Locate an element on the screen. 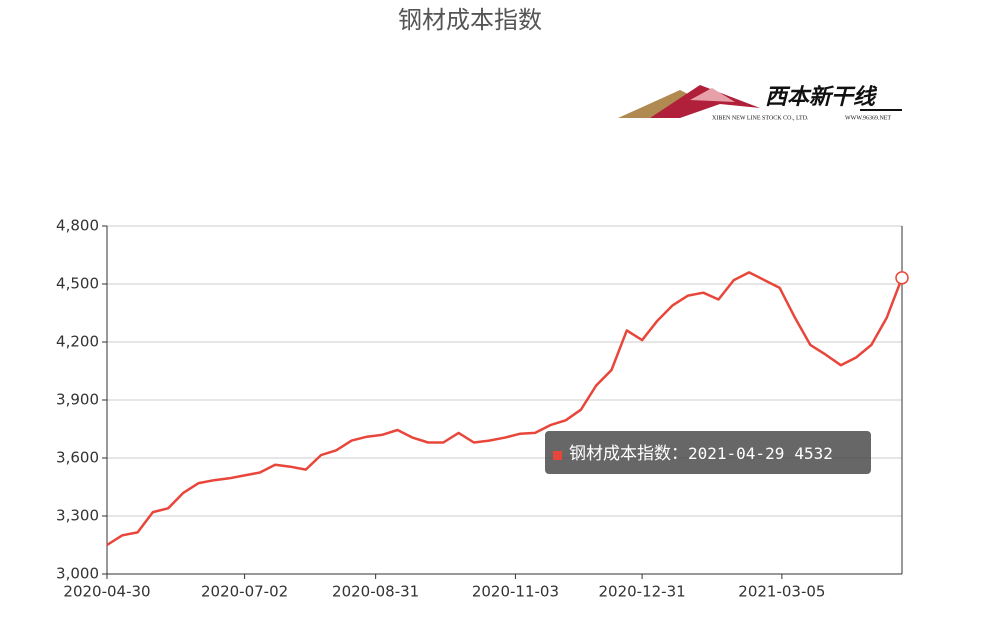  tooltip-text: 钢材成本指数：2021-04-29 4532 is located at coordinates (701, 454).